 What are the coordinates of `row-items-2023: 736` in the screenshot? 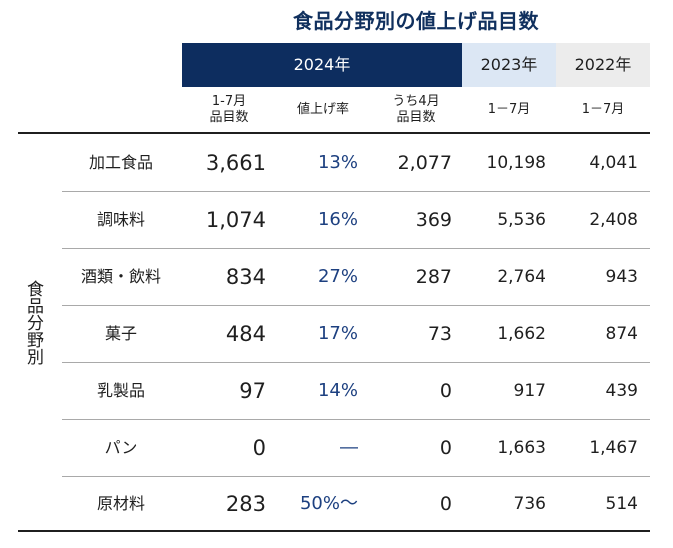 It's located at (529, 504).